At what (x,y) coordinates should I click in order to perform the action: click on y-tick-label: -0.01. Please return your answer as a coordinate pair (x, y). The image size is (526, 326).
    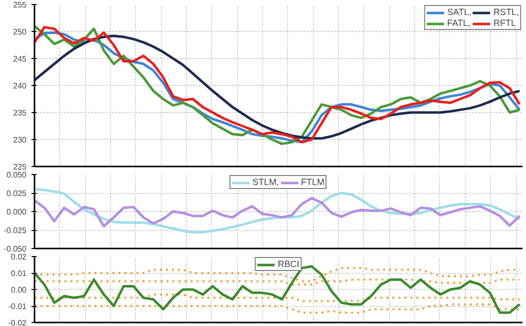
    Looking at the image, I should click on (18, 306).